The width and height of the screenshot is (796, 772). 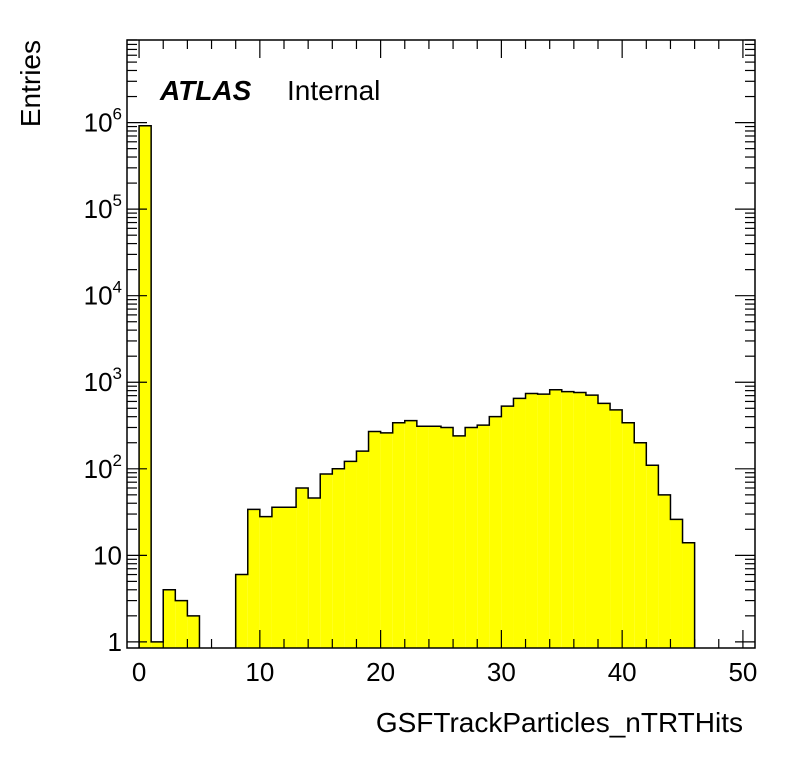 I want to click on y-tick-labels: 1 10 10² 10³ 10⁴ 10⁵ 10⁶, so click(x=103, y=381).